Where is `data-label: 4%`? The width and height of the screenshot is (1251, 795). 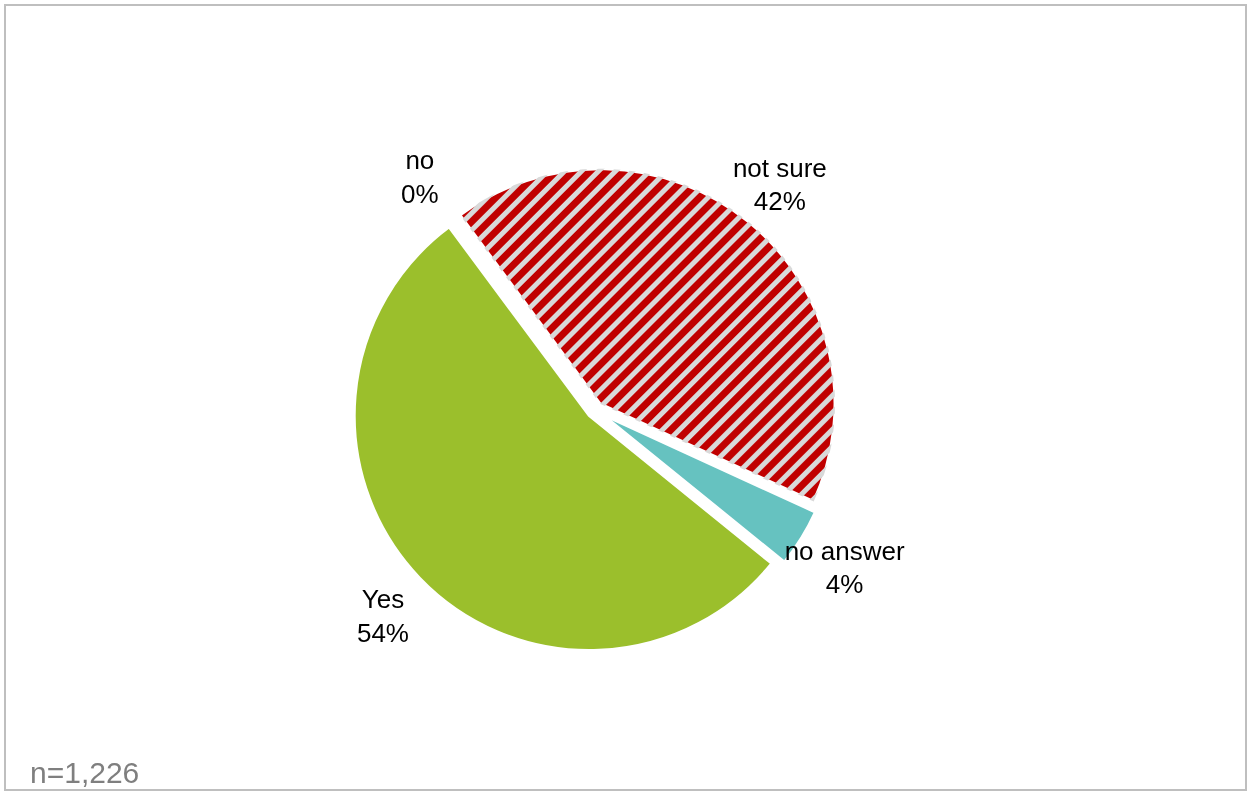
data-label: 4% is located at coordinates (844, 584).